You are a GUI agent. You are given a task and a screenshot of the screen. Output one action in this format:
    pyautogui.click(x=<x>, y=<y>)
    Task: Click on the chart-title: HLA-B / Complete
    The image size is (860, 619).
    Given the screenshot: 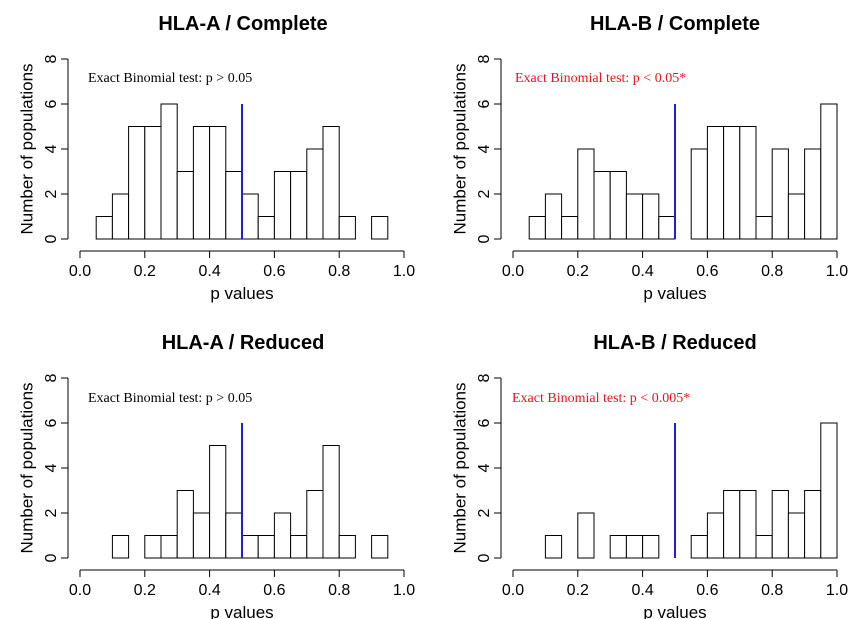 What is the action you would take?
    pyautogui.click(x=675, y=24)
    